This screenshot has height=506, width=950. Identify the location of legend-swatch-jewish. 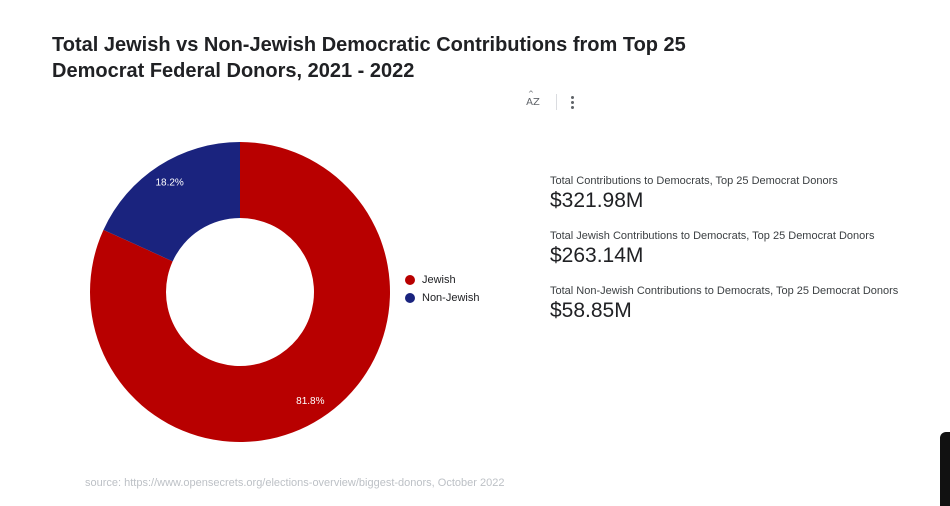
(410, 280).